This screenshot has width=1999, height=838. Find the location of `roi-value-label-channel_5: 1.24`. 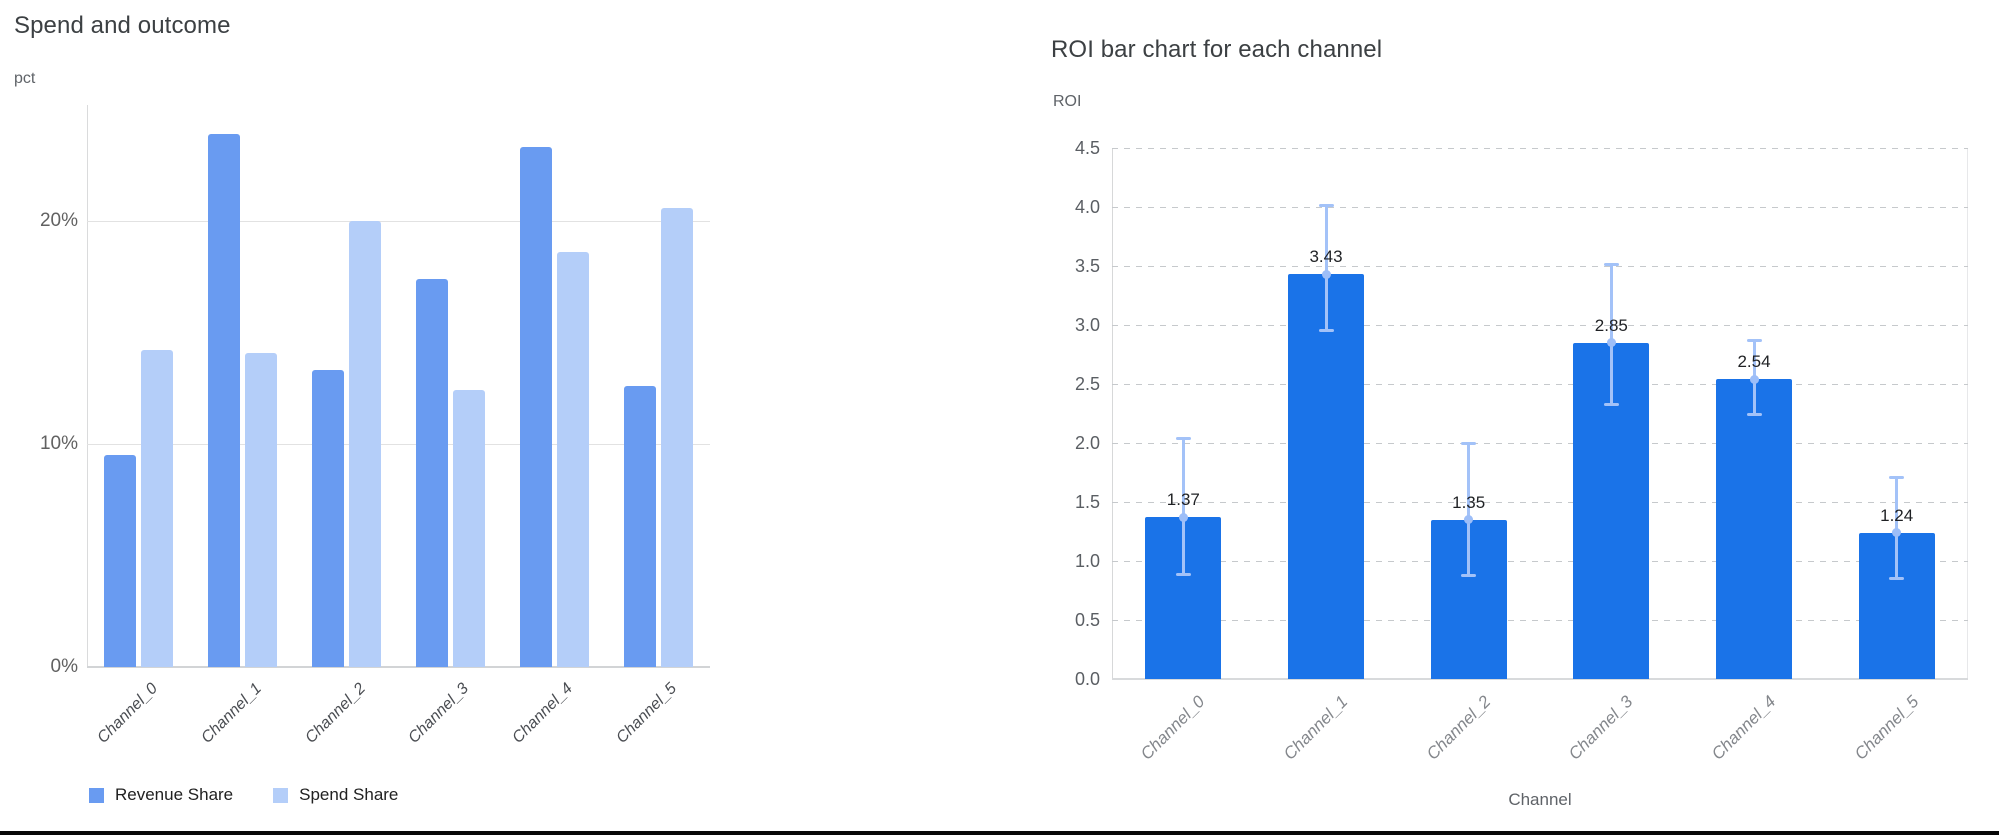

roi-value-label-channel_5: 1.24 is located at coordinates (1897, 515).